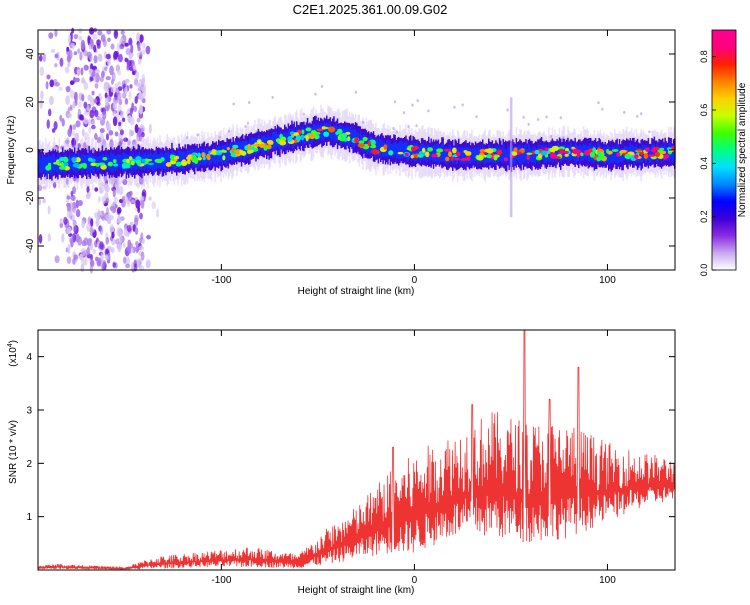 The height and width of the screenshot is (605, 750). Describe the element at coordinates (704, 110) in the screenshot. I see `colorbar-tick-label-3: 0.6` at that location.